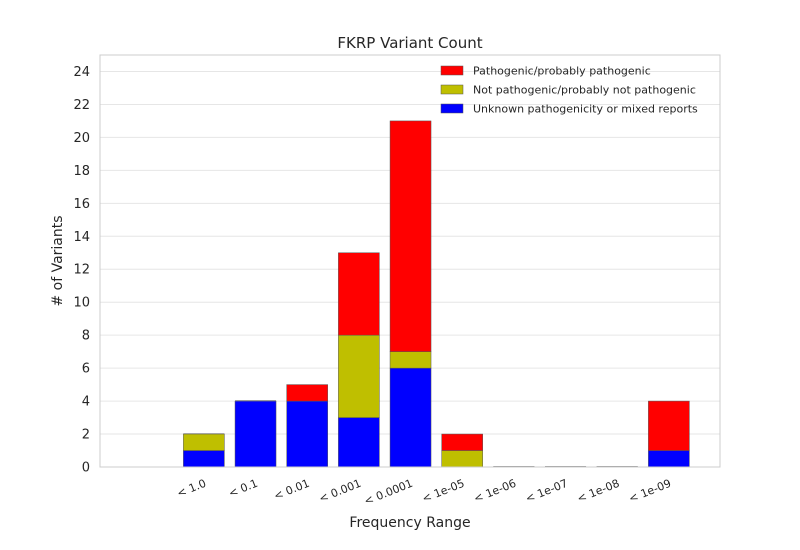 The height and width of the screenshot is (550, 800). What do you see at coordinates (86, 435) in the screenshot?
I see `y-tick-label: 2` at bounding box center [86, 435].